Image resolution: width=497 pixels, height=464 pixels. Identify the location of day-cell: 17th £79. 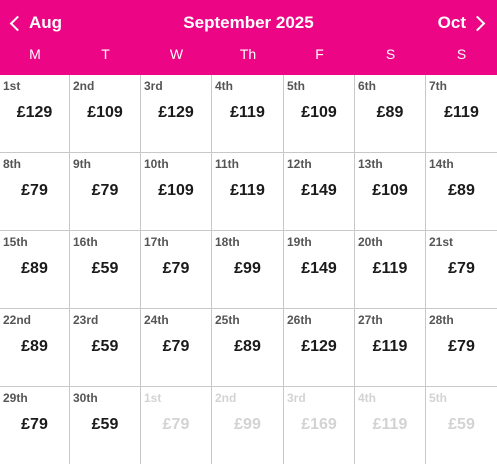
(176, 270).